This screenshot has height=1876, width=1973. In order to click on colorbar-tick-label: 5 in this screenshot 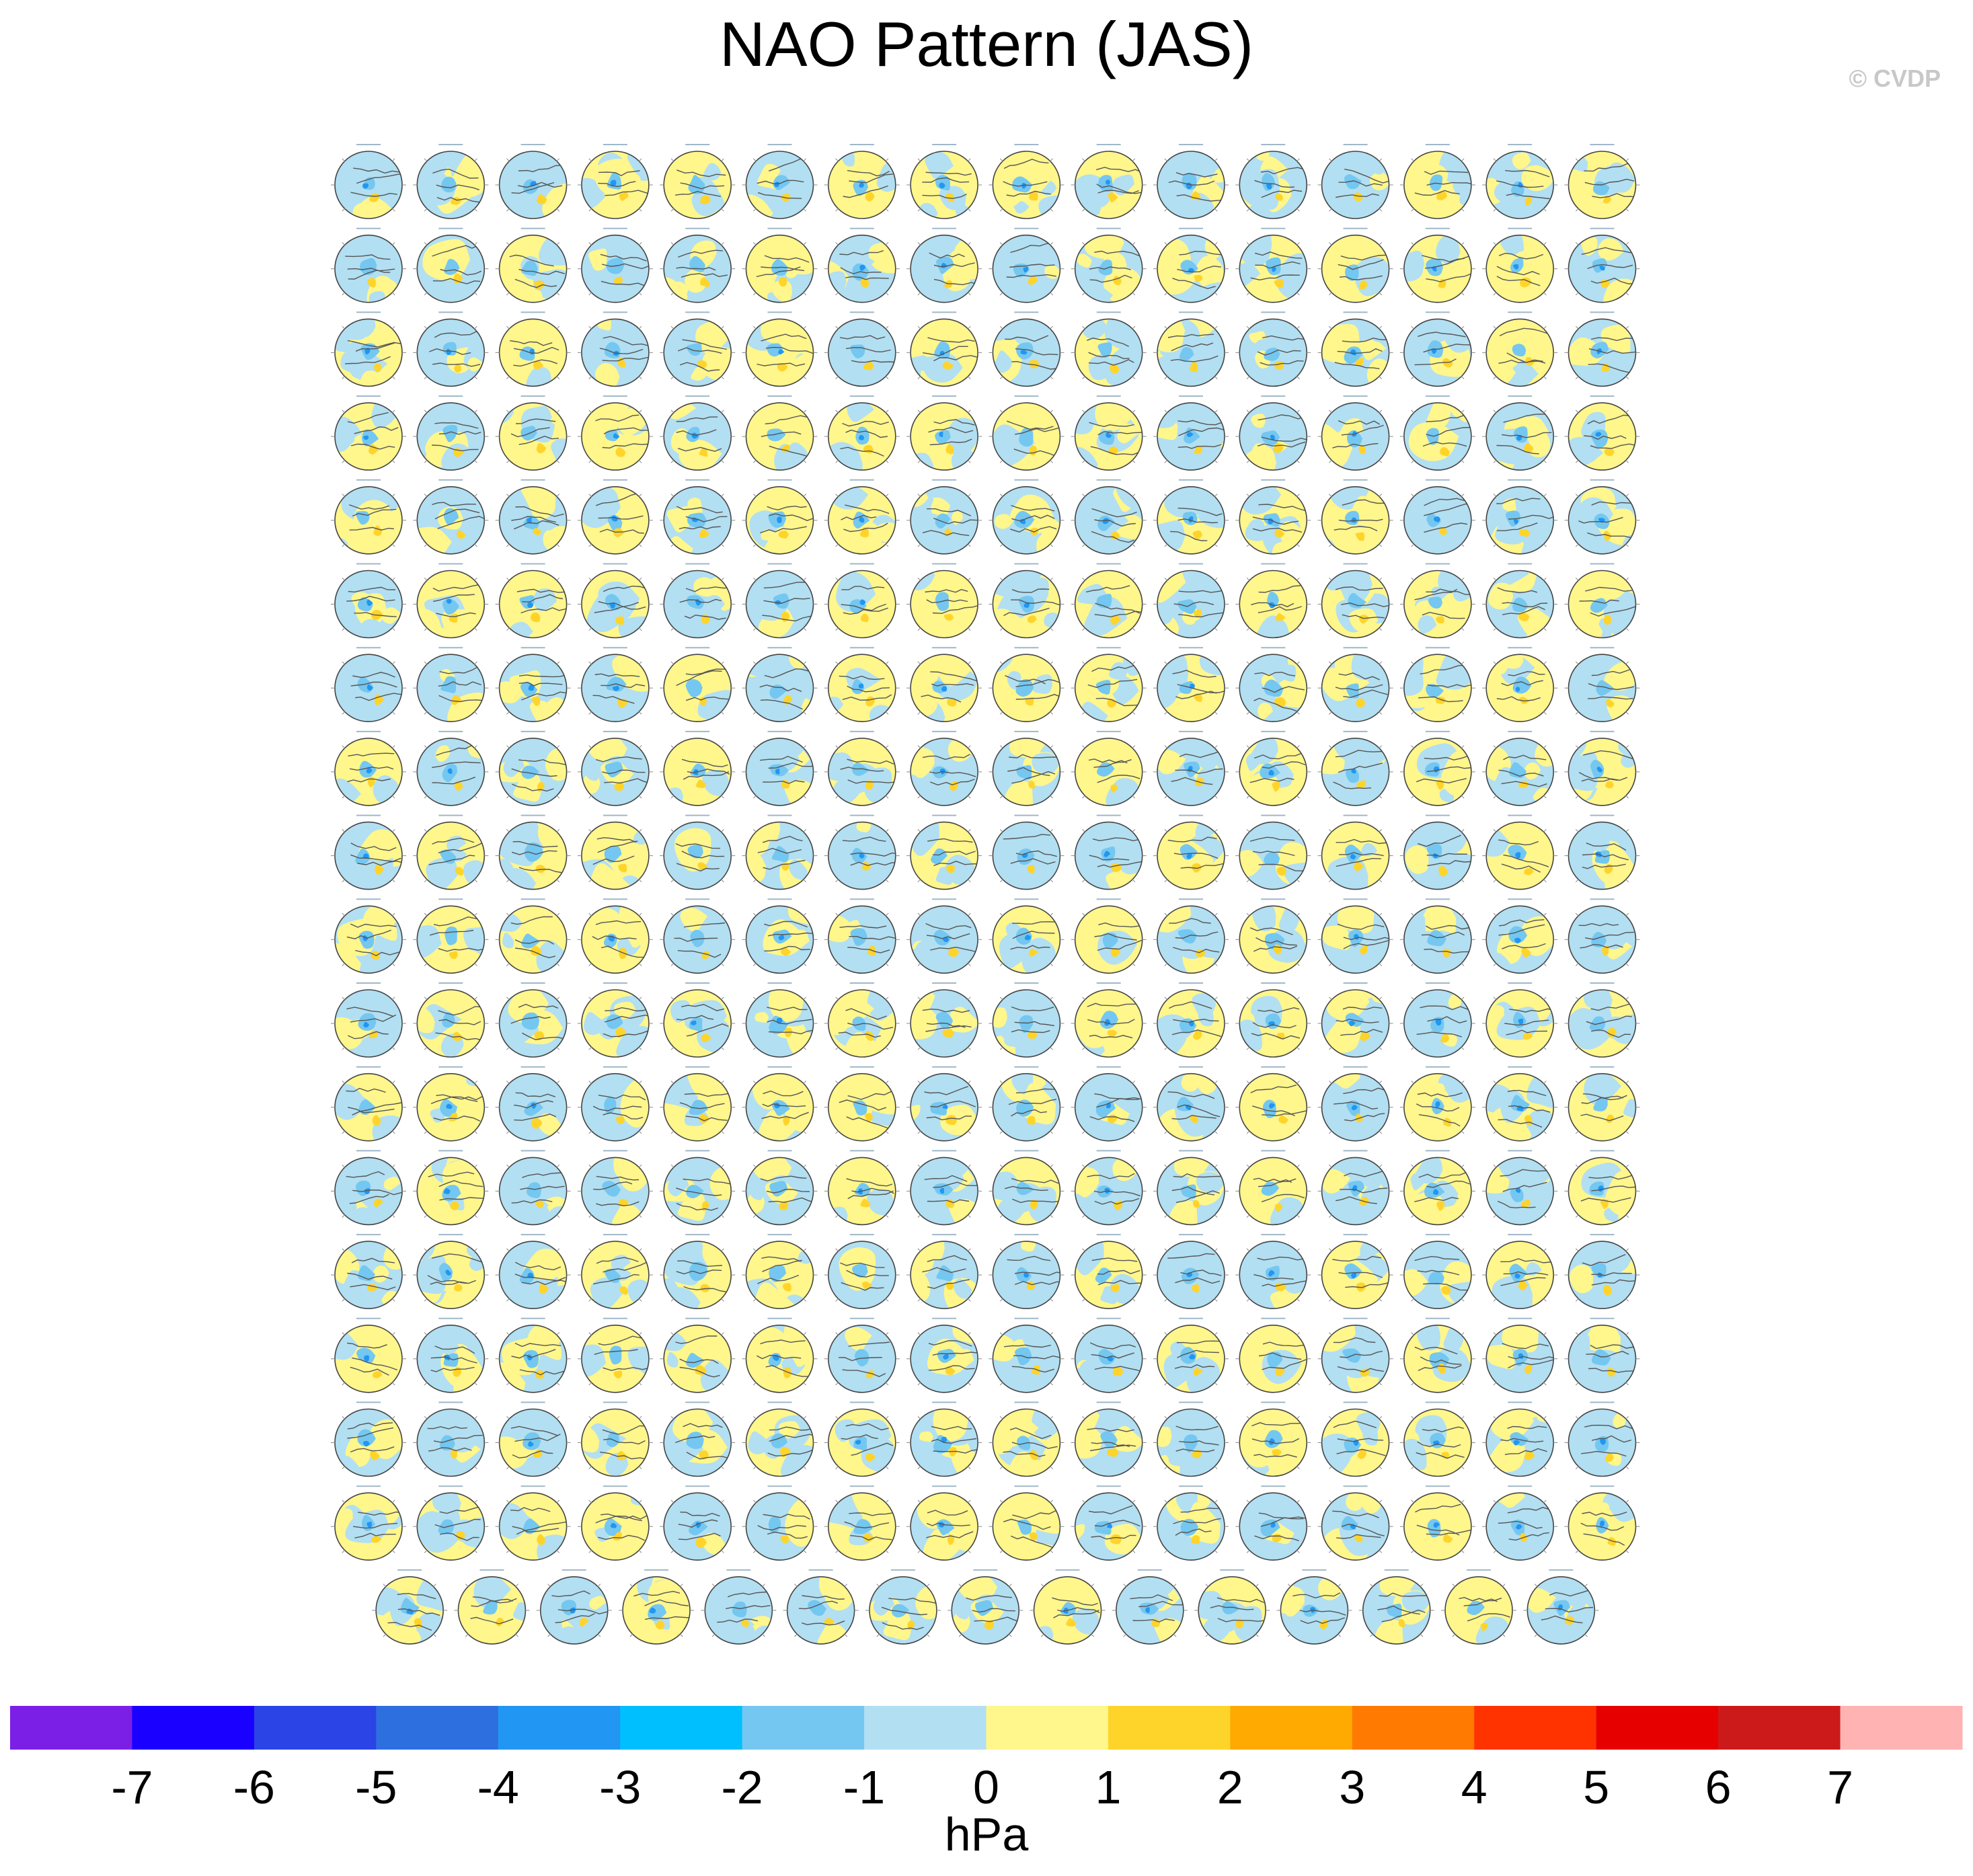, I will do `click(1596, 1787)`.